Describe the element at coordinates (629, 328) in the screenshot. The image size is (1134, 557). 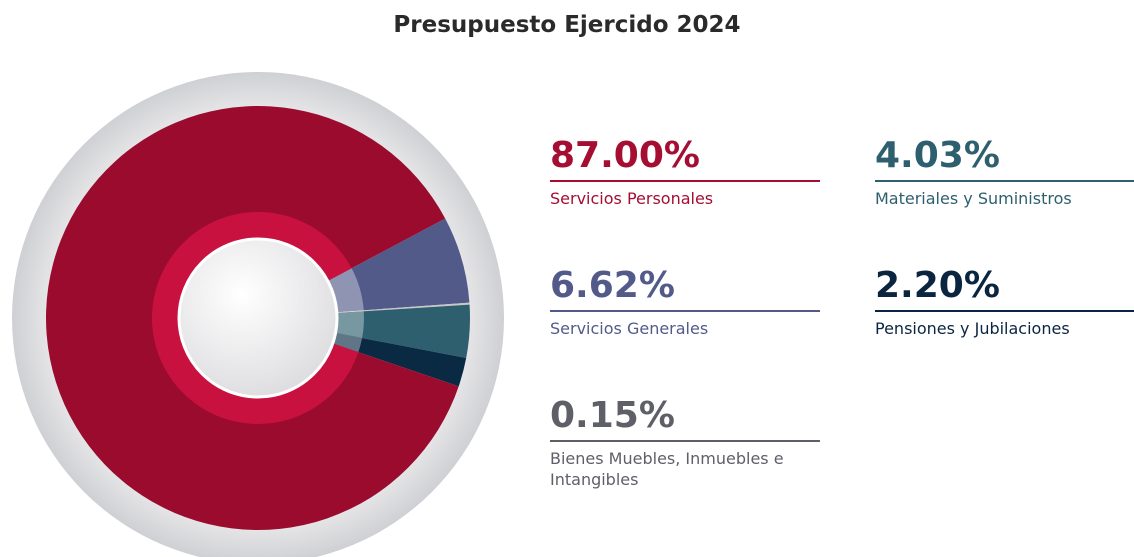
I see `legend-label: Servicios Generales` at that location.